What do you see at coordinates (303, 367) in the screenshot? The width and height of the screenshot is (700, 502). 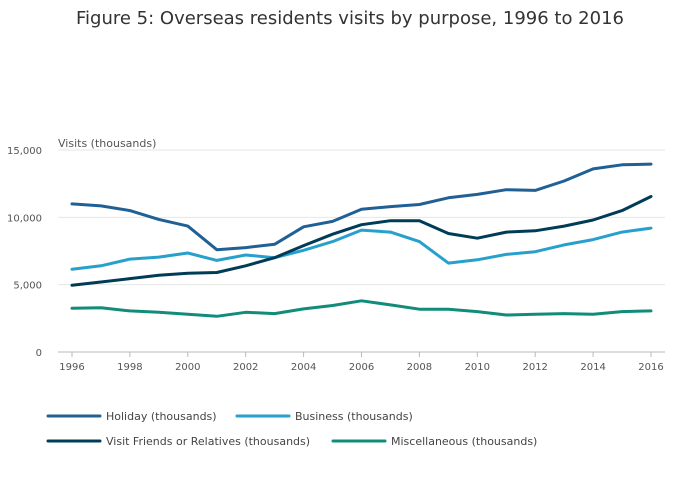 I see `x-tick-label: 2004` at bounding box center [303, 367].